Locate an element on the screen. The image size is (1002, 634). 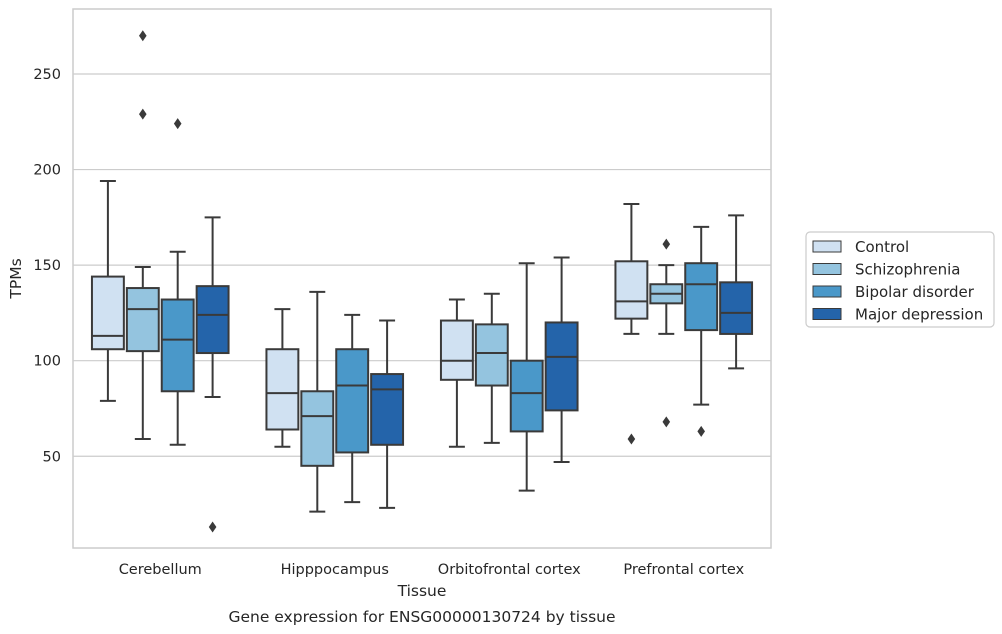
y-tick-label: 200 is located at coordinates (47, 171).